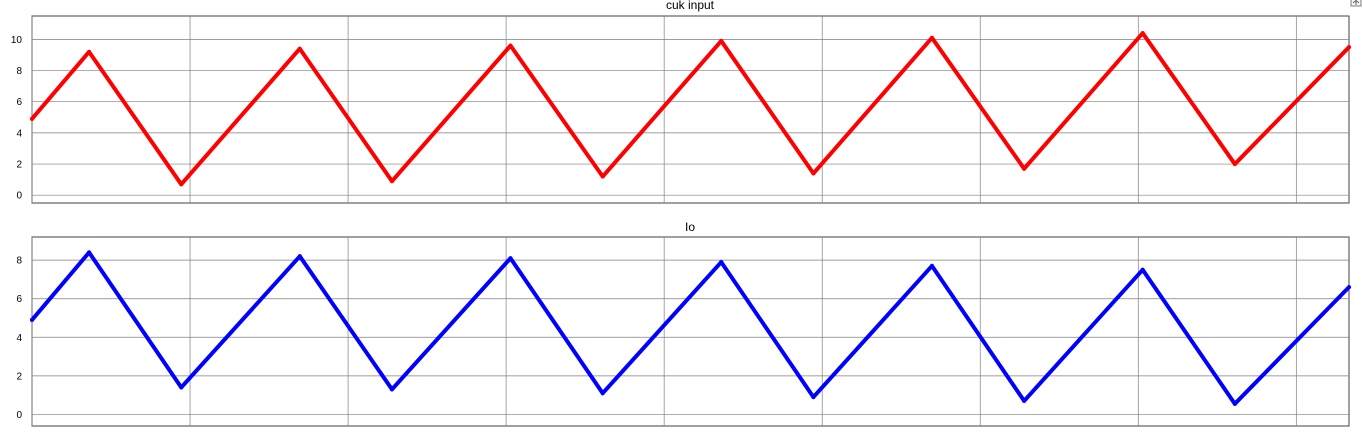 The width and height of the screenshot is (1363, 442). Describe the element at coordinates (690, 227) in the screenshot. I see `subplot-title: Io` at that location.